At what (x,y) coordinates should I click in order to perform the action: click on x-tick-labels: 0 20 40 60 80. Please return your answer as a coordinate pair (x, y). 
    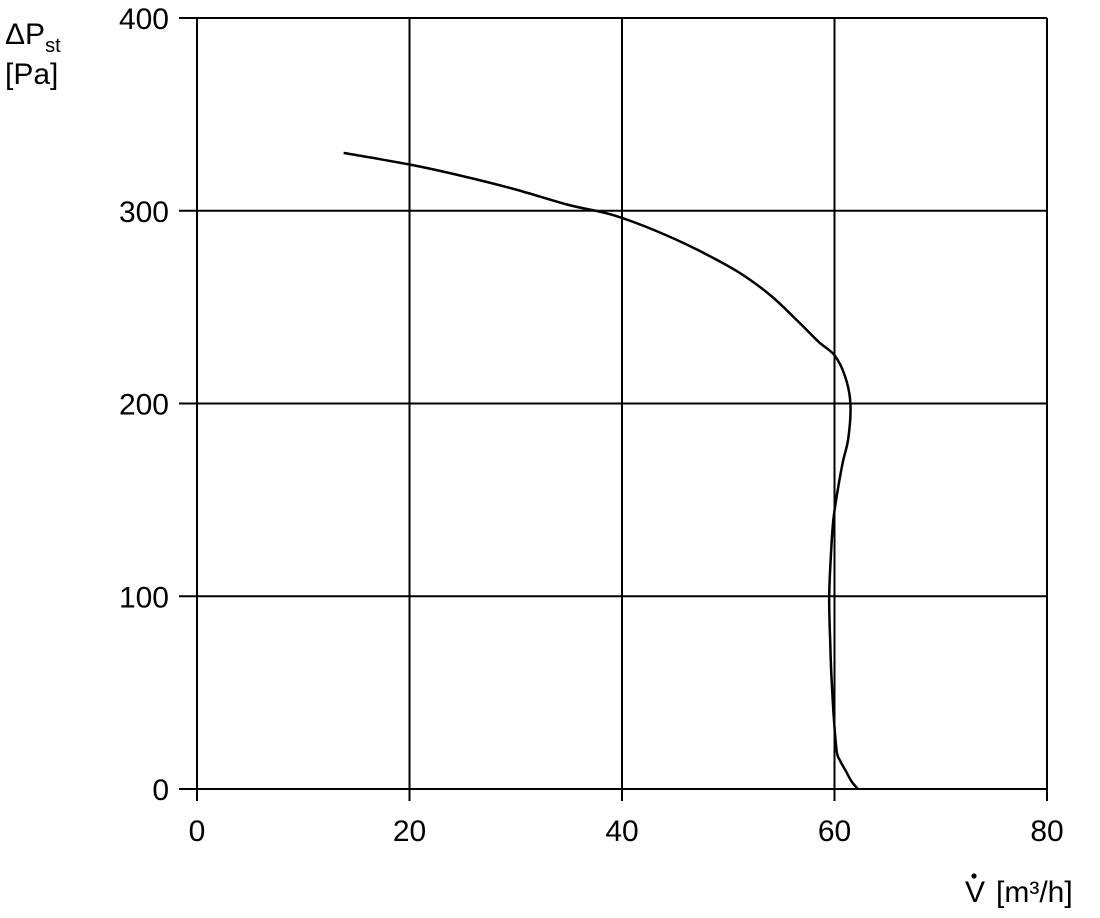
    Looking at the image, I should click on (626, 831).